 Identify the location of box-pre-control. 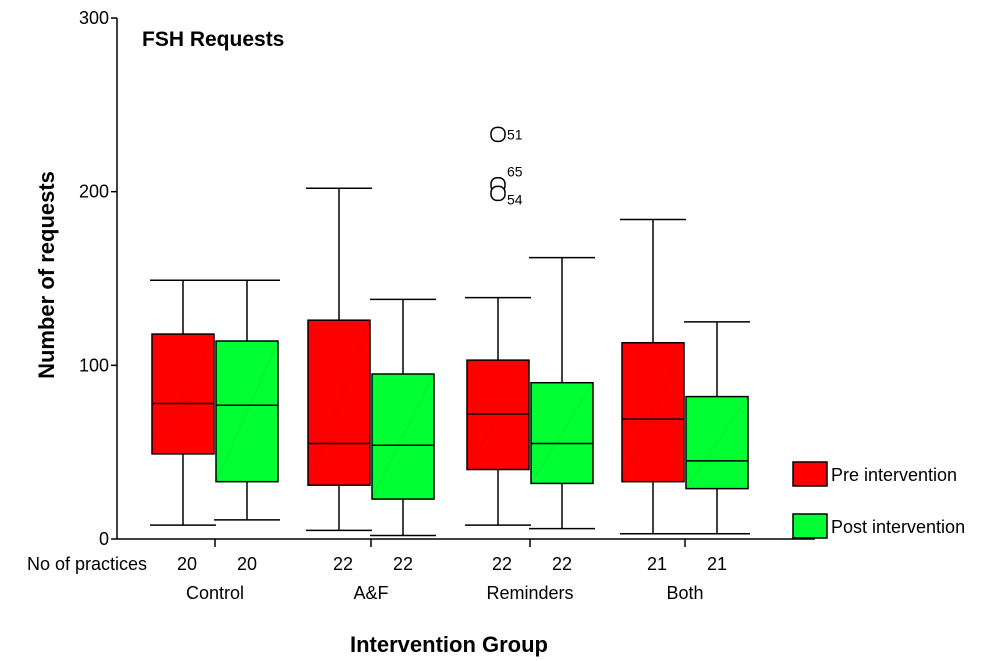
(183, 402).